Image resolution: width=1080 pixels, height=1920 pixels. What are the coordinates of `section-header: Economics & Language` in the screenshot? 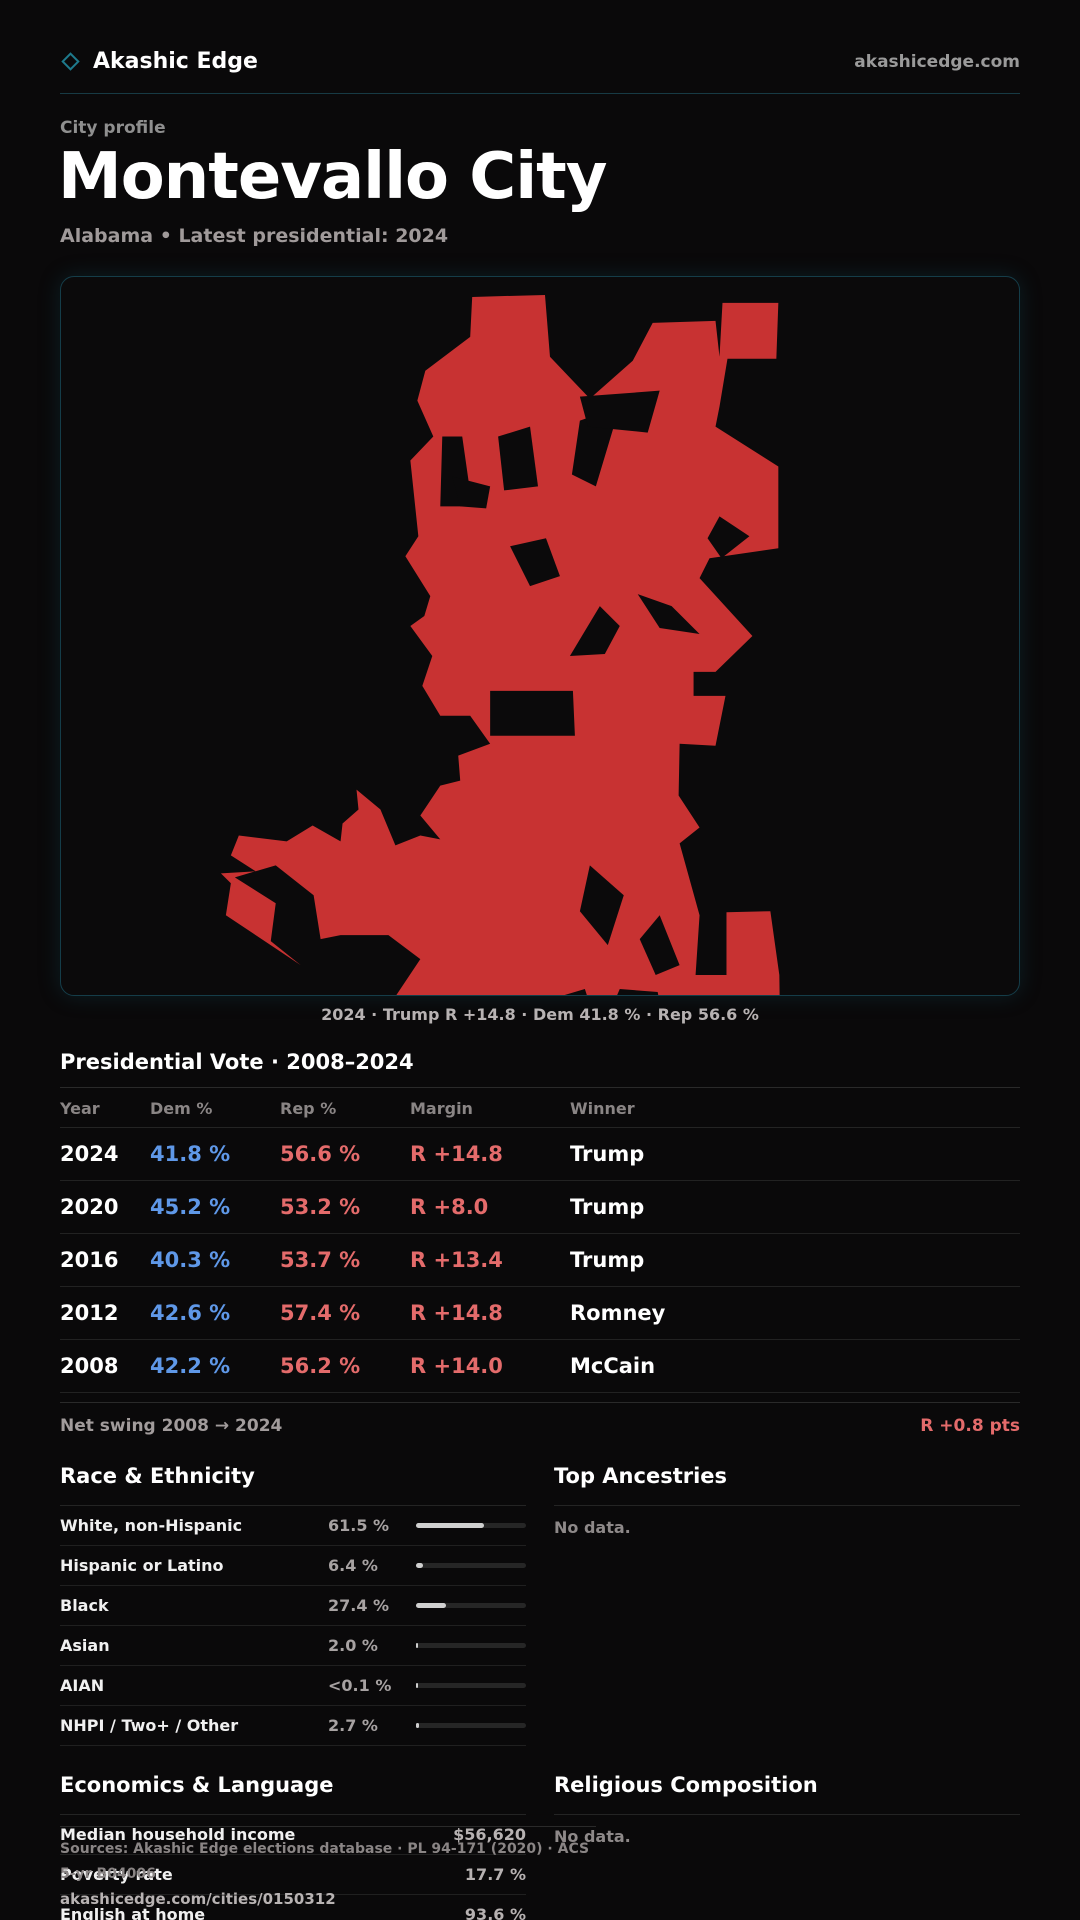 It's located at (293, 1793).